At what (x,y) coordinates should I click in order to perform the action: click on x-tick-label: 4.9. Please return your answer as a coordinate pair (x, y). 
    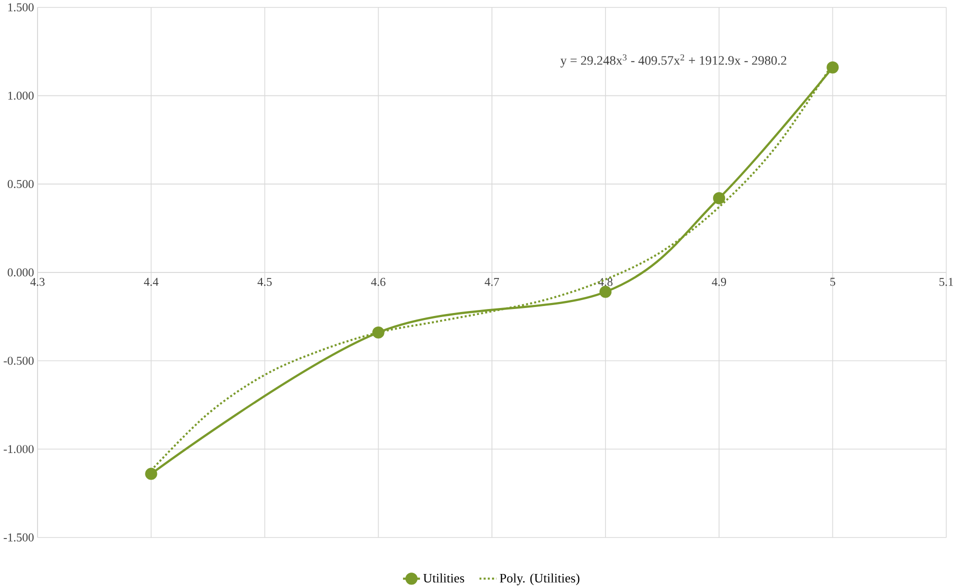
    Looking at the image, I should click on (719, 282).